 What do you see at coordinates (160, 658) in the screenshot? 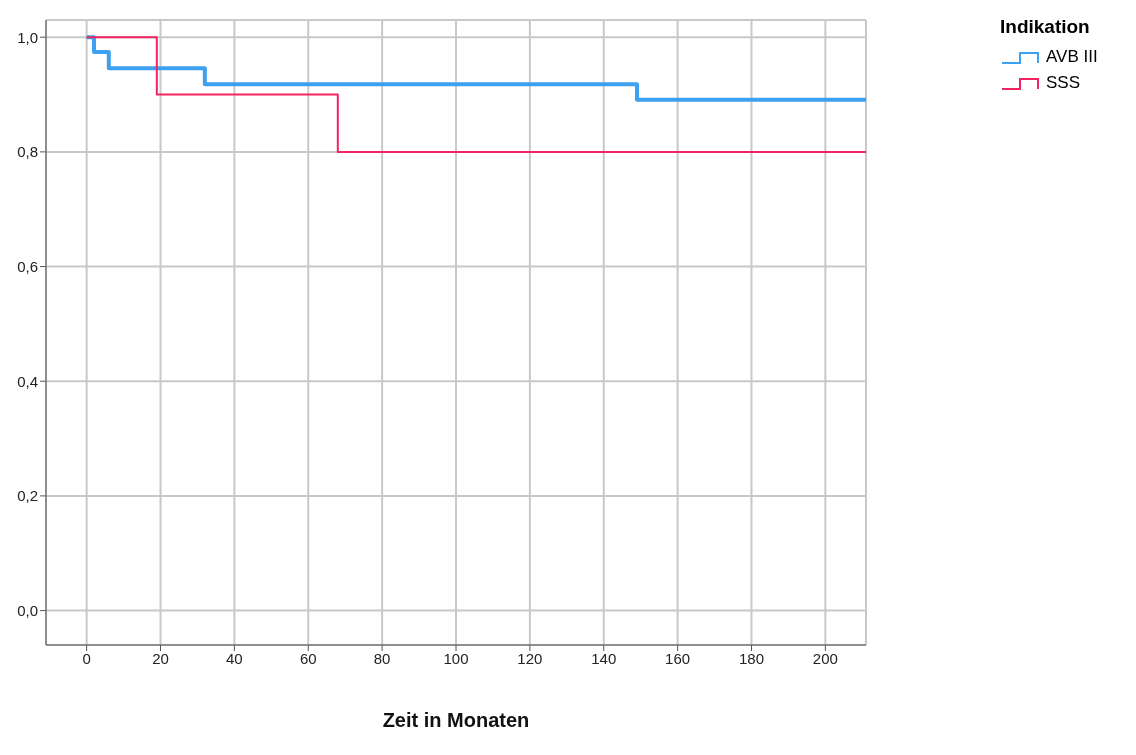
I see `x-tick-label: 20` at bounding box center [160, 658].